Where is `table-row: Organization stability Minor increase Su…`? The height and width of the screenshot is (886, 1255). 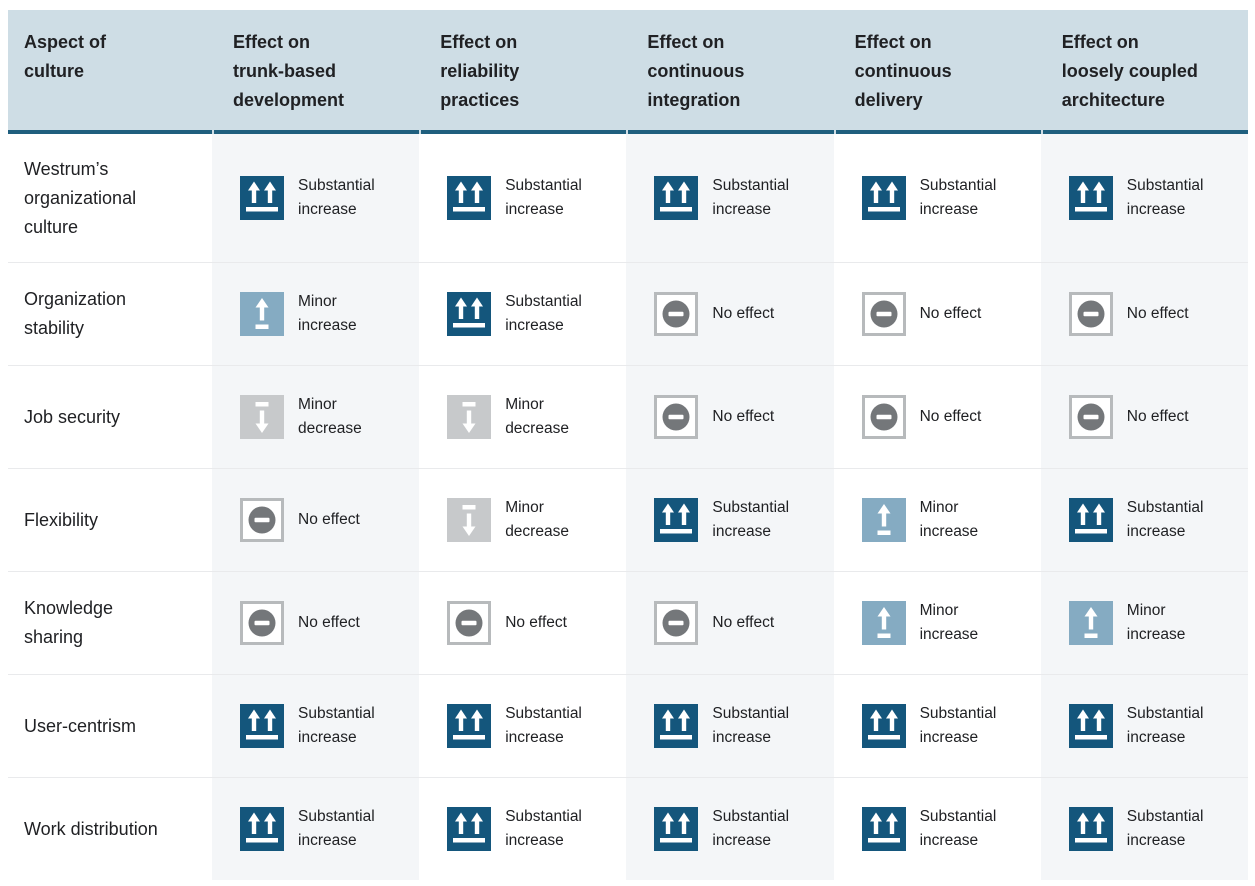
table-row: Organization stability Minor increase Su… is located at coordinates (628, 313).